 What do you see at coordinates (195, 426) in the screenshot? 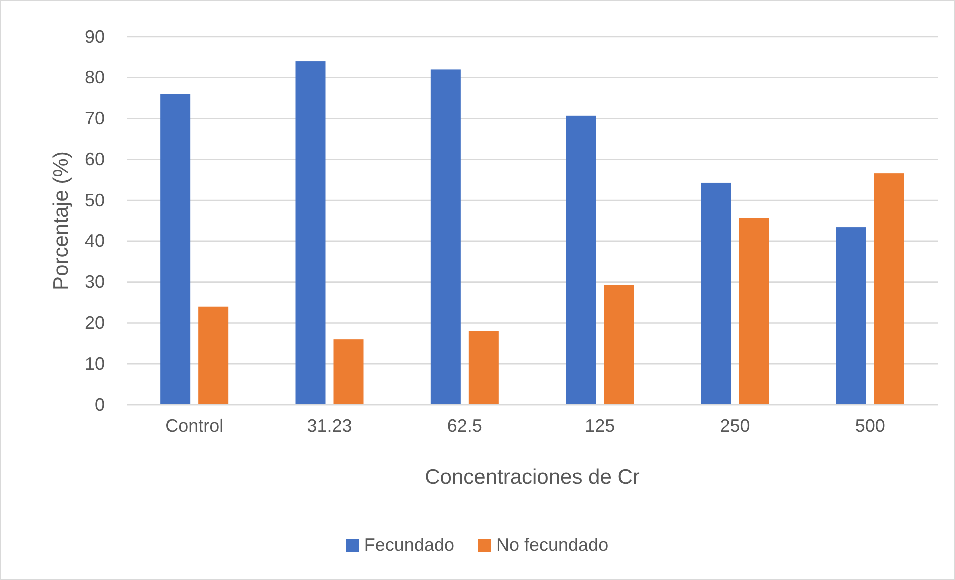
I see `x-tick-label: Control` at bounding box center [195, 426].